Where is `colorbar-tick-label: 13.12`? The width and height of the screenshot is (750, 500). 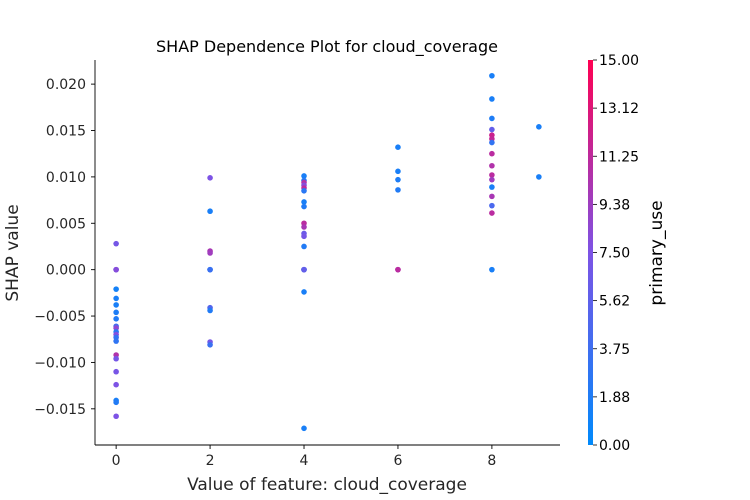 colorbar-tick-label: 13.12 is located at coordinates (619, 109).